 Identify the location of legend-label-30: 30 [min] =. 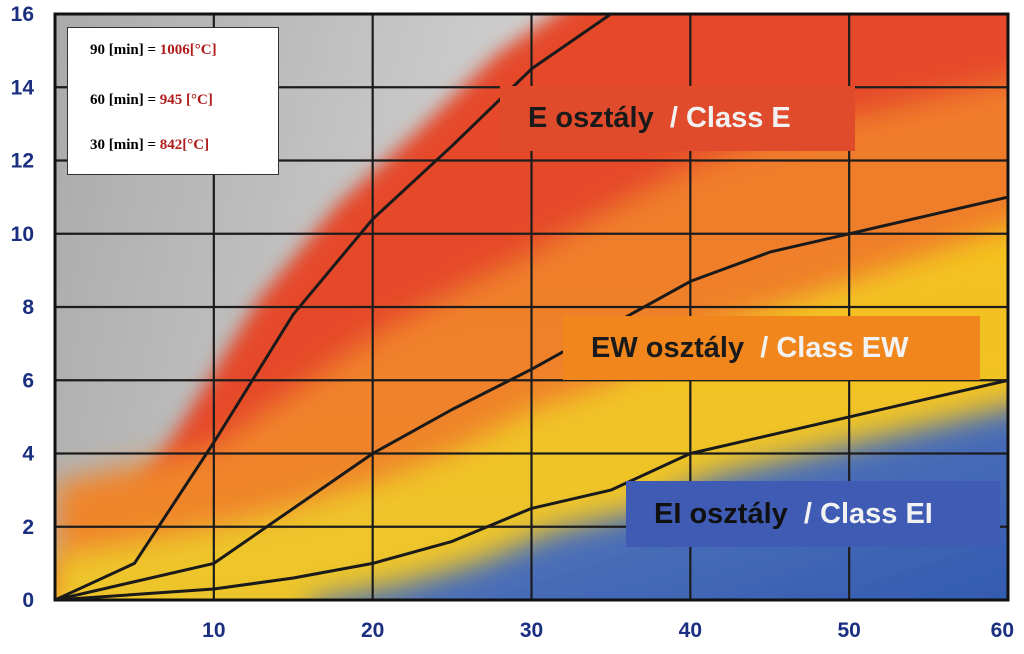
(125, 145).